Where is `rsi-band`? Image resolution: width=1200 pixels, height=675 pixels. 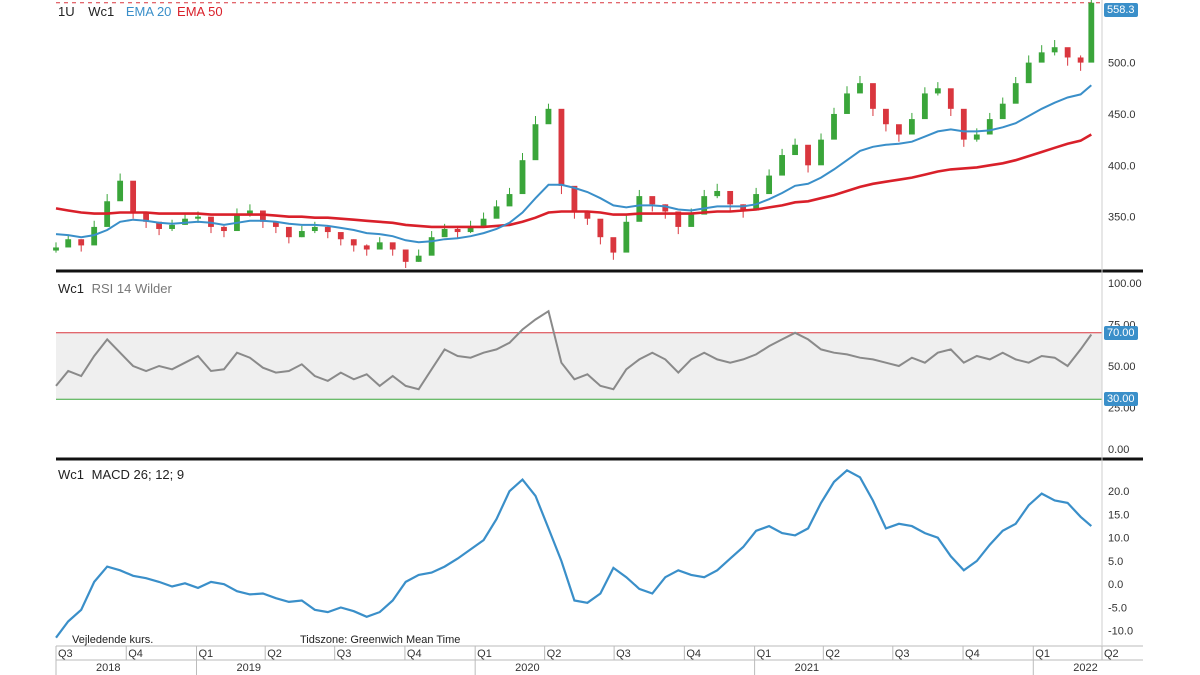
rsi-band is located at coordinates (579, 366).